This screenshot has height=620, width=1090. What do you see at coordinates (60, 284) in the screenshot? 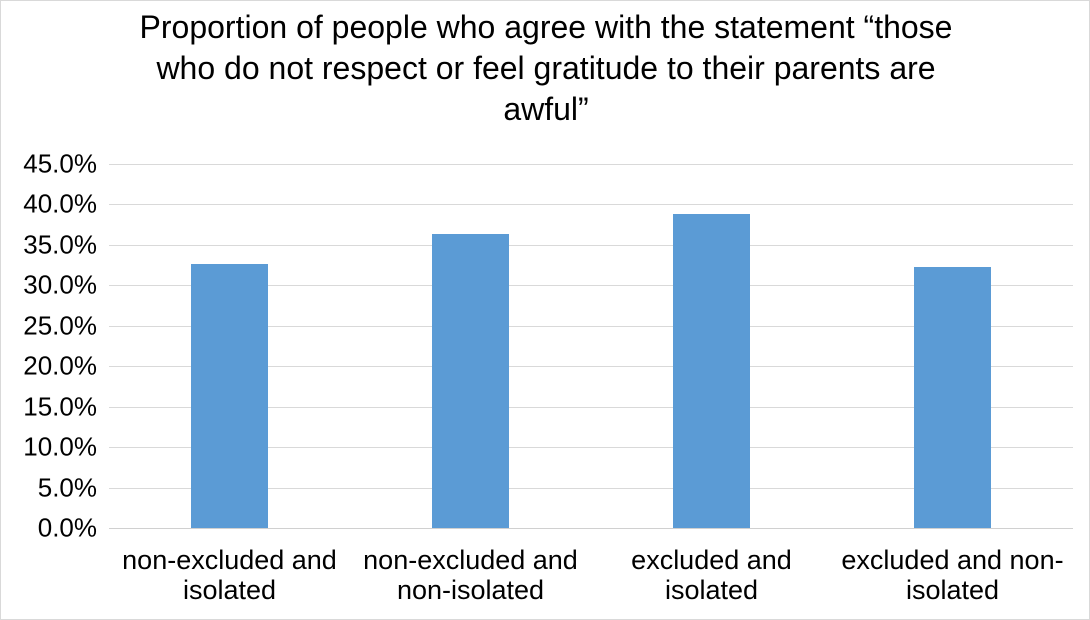
I see `y-tick-label: 30.0%` at bounding box center [60, 284].